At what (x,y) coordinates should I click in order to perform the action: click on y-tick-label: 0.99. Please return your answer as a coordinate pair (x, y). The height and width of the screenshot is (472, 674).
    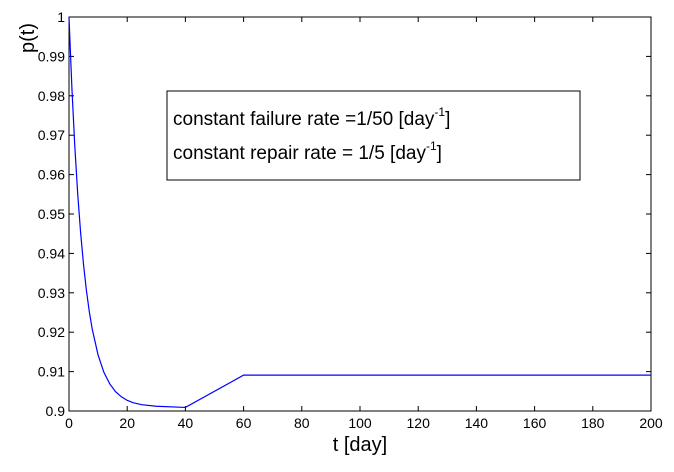
    Looking at the image, I should click on (51, 56).